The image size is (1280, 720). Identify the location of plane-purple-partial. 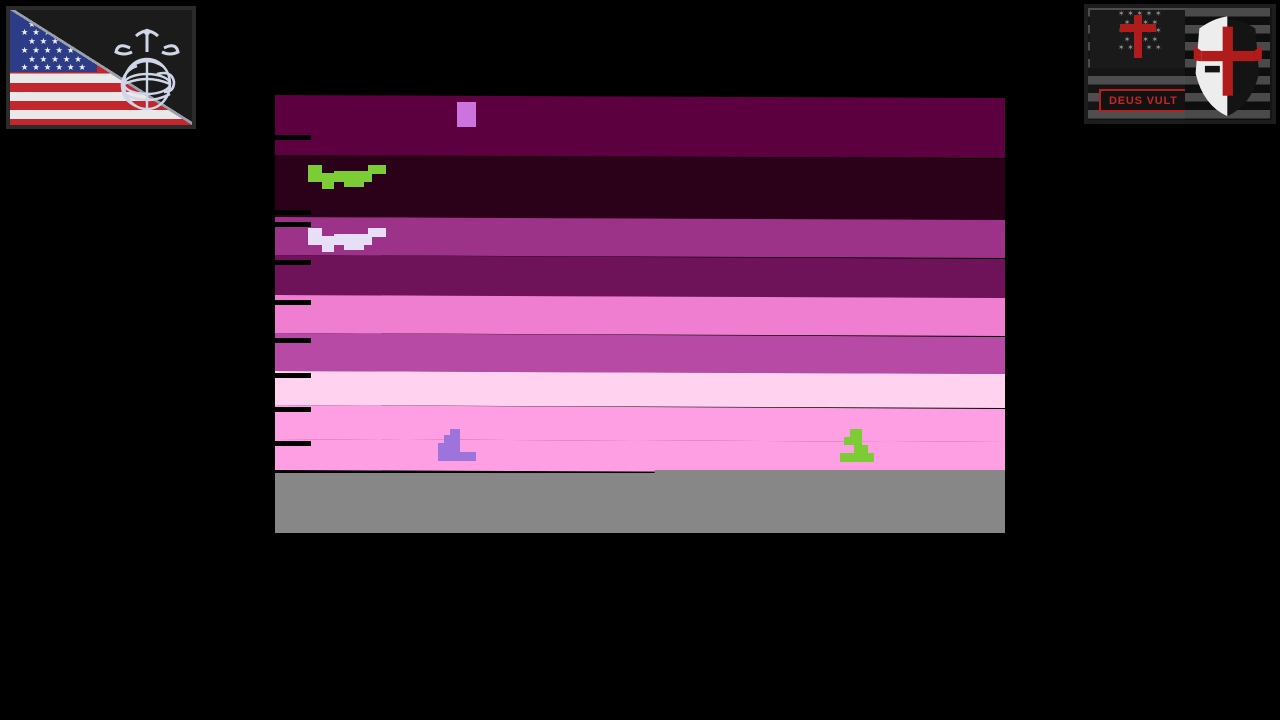
(458, 445).